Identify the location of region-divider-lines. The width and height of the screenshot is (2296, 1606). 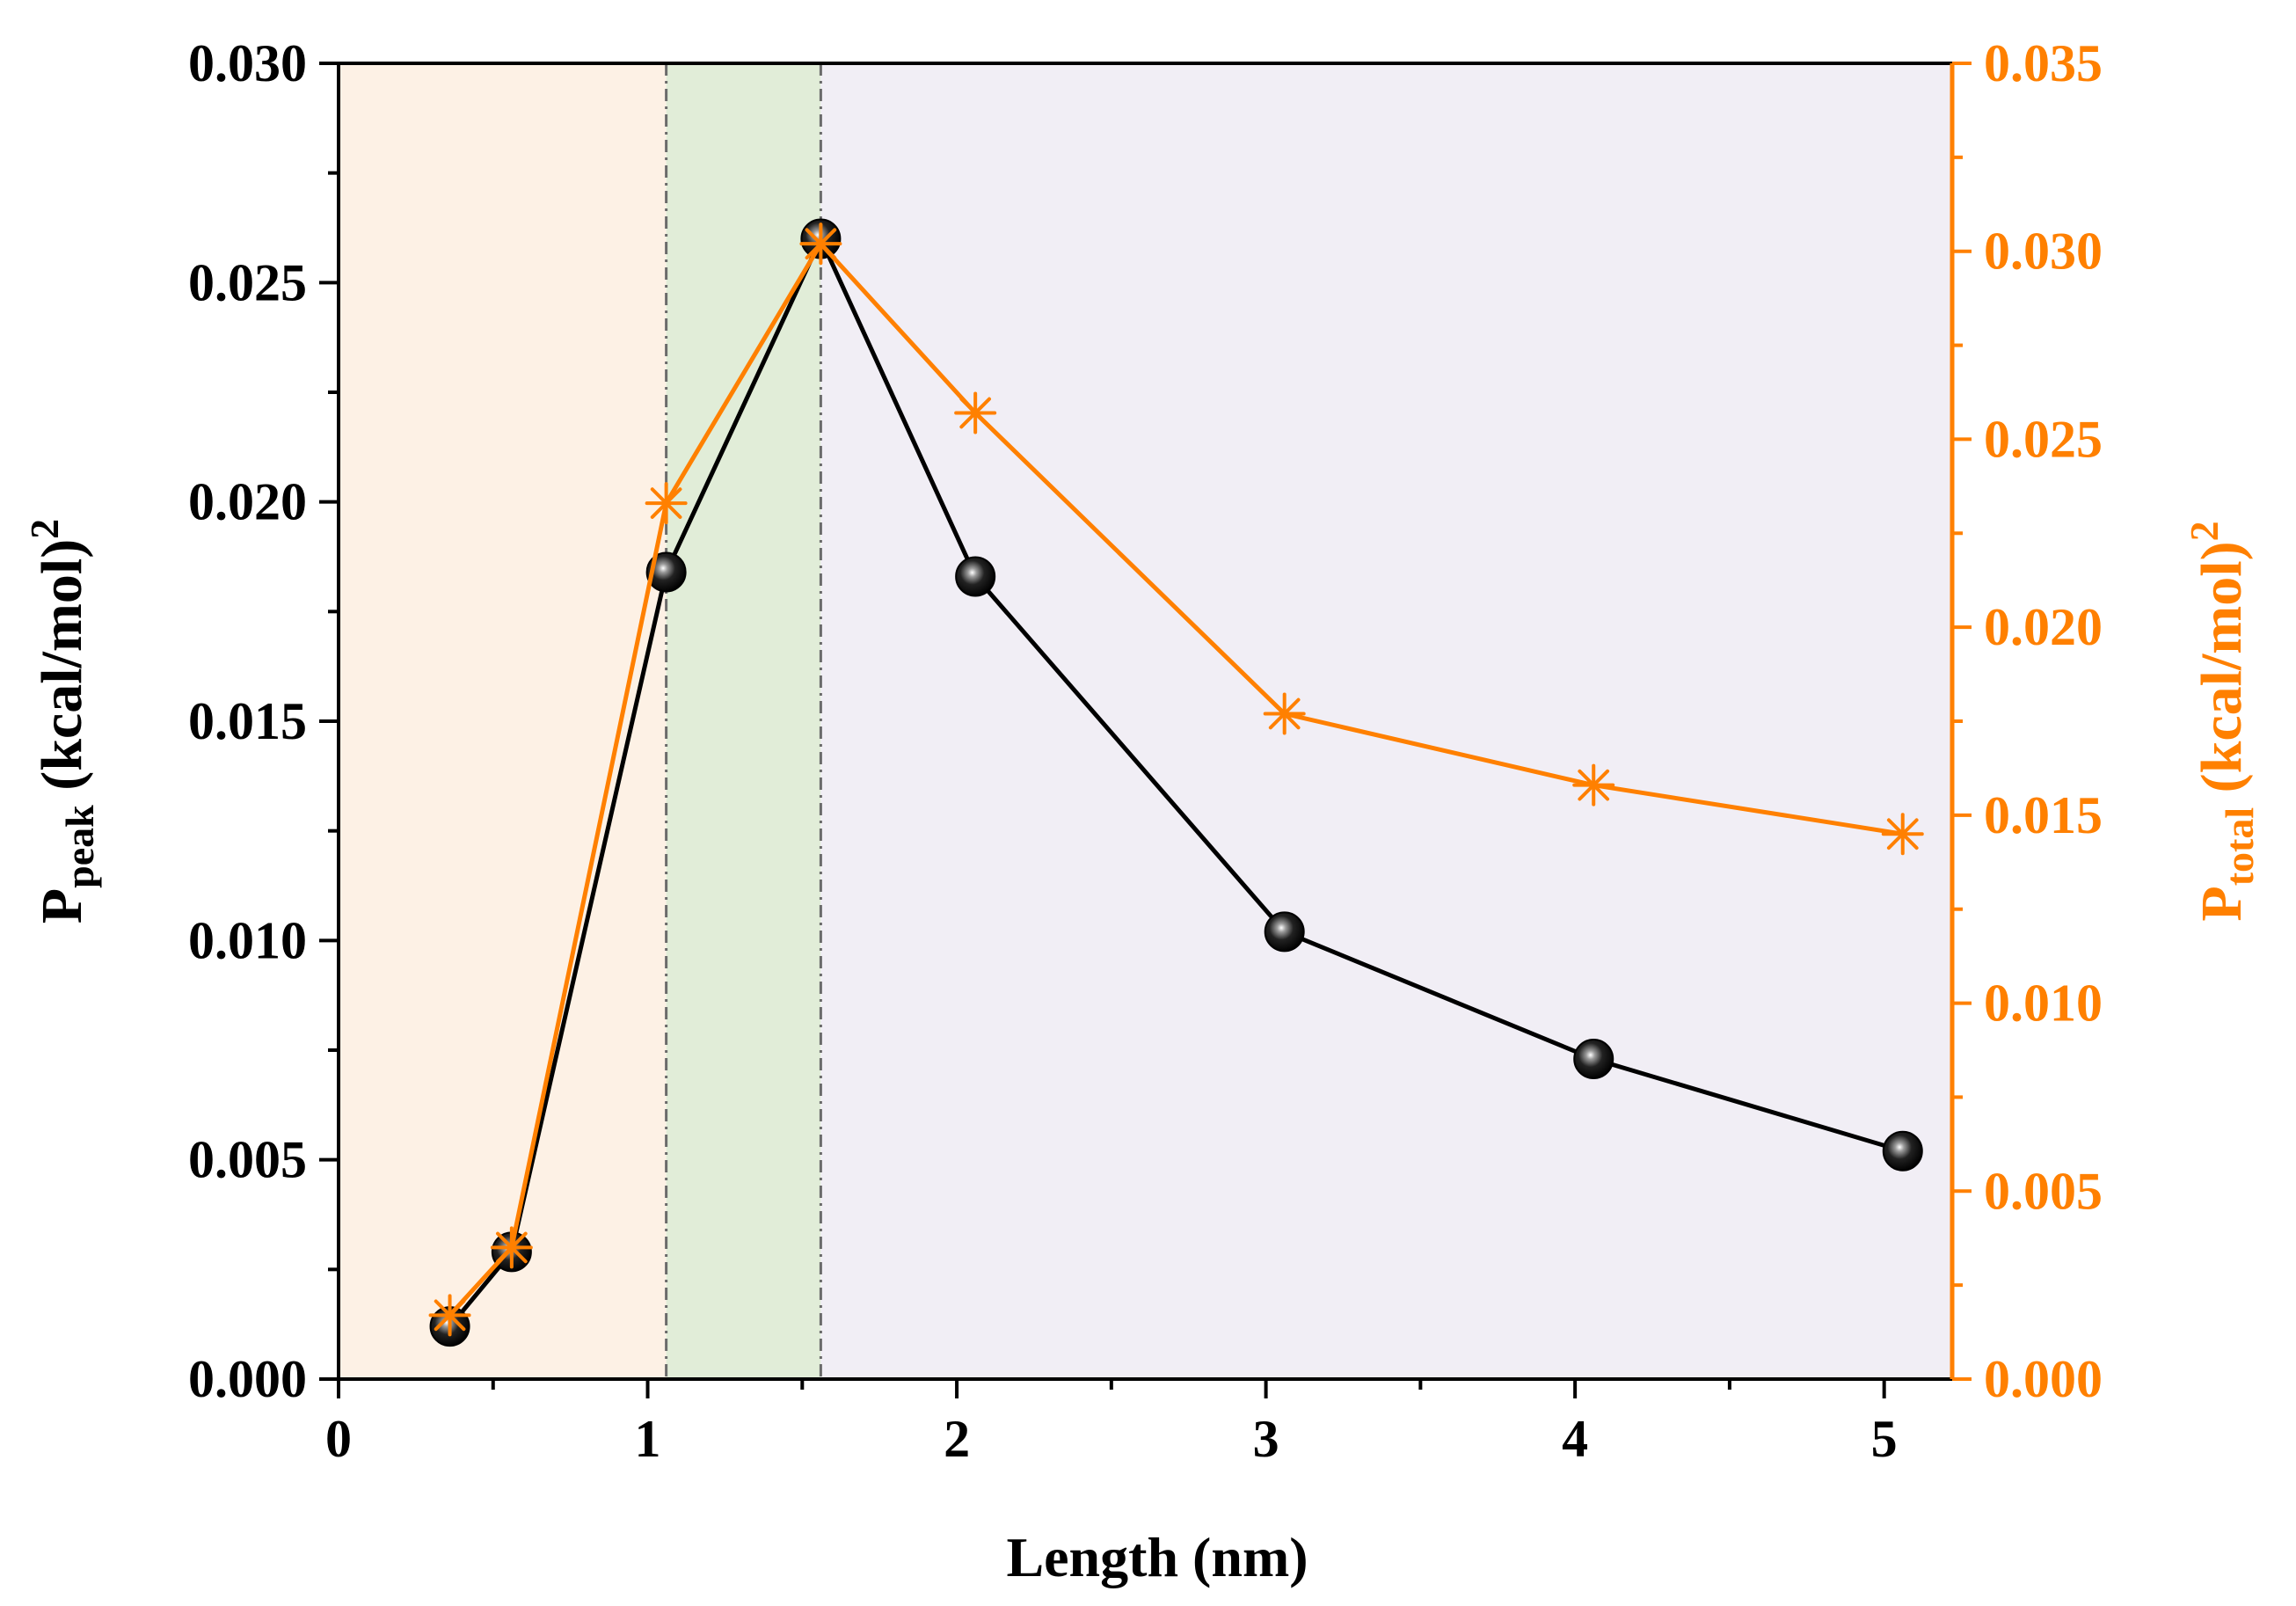
(744, 721).